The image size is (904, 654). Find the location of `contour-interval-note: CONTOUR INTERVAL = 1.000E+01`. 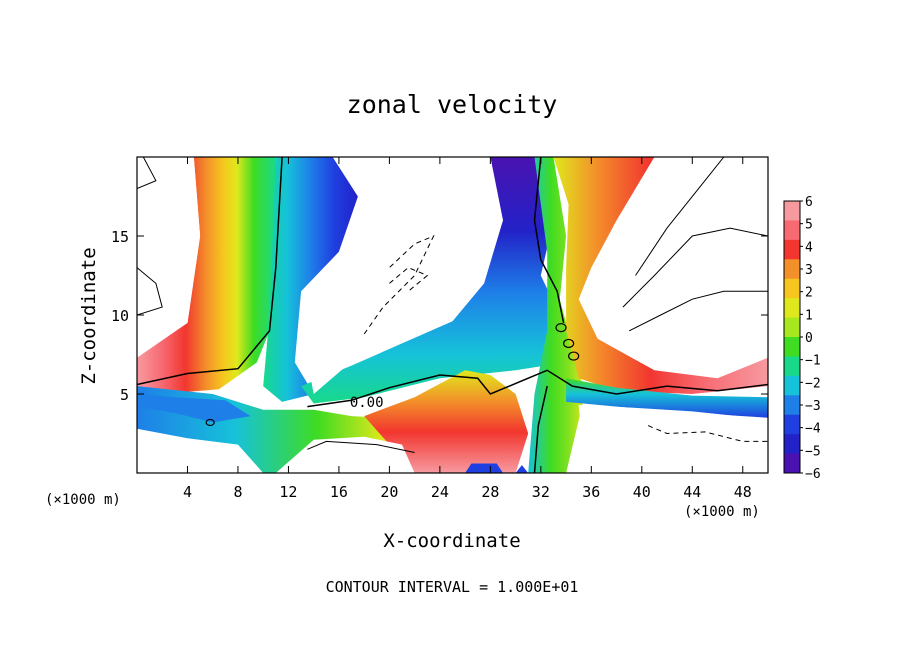

contour-interval-note: CONTOUR INTERVAL = 1.000E+01 is located at coordinates (452, 587).